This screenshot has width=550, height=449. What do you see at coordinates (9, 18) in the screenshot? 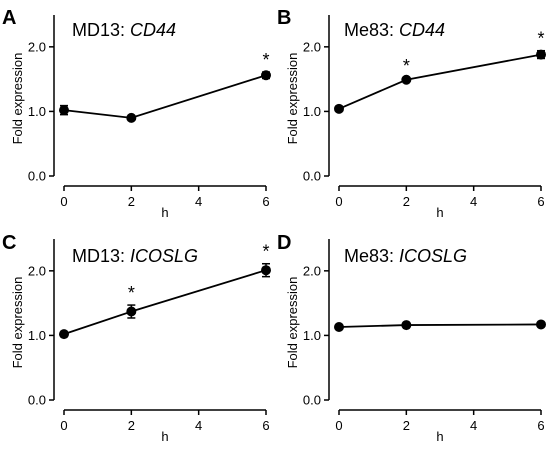
I see `panel-letter: A` at bounding box center [9, 18].